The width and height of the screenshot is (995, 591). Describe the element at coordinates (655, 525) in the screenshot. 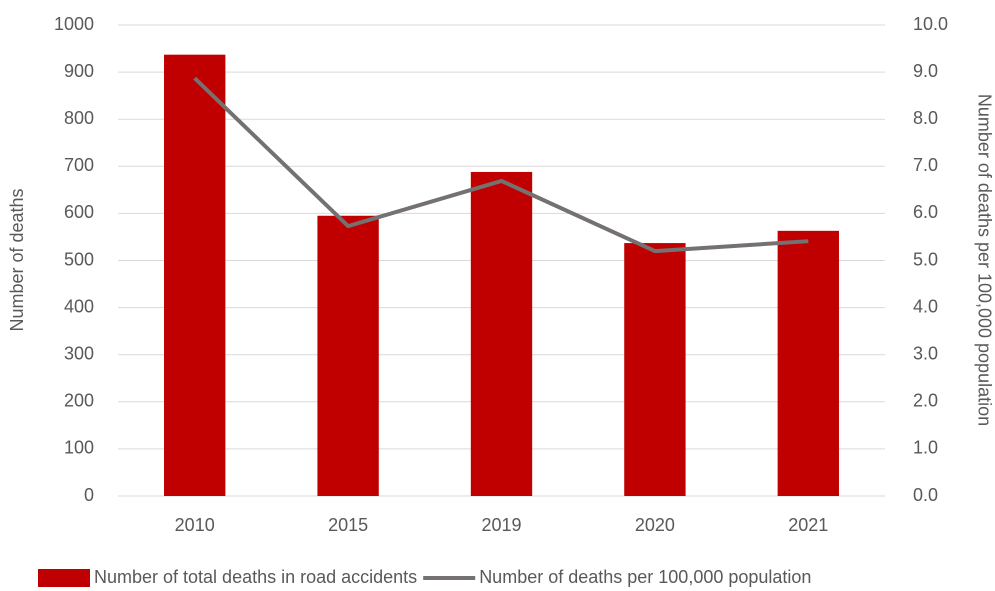

I see `x-tick-label: 2020` at that location.